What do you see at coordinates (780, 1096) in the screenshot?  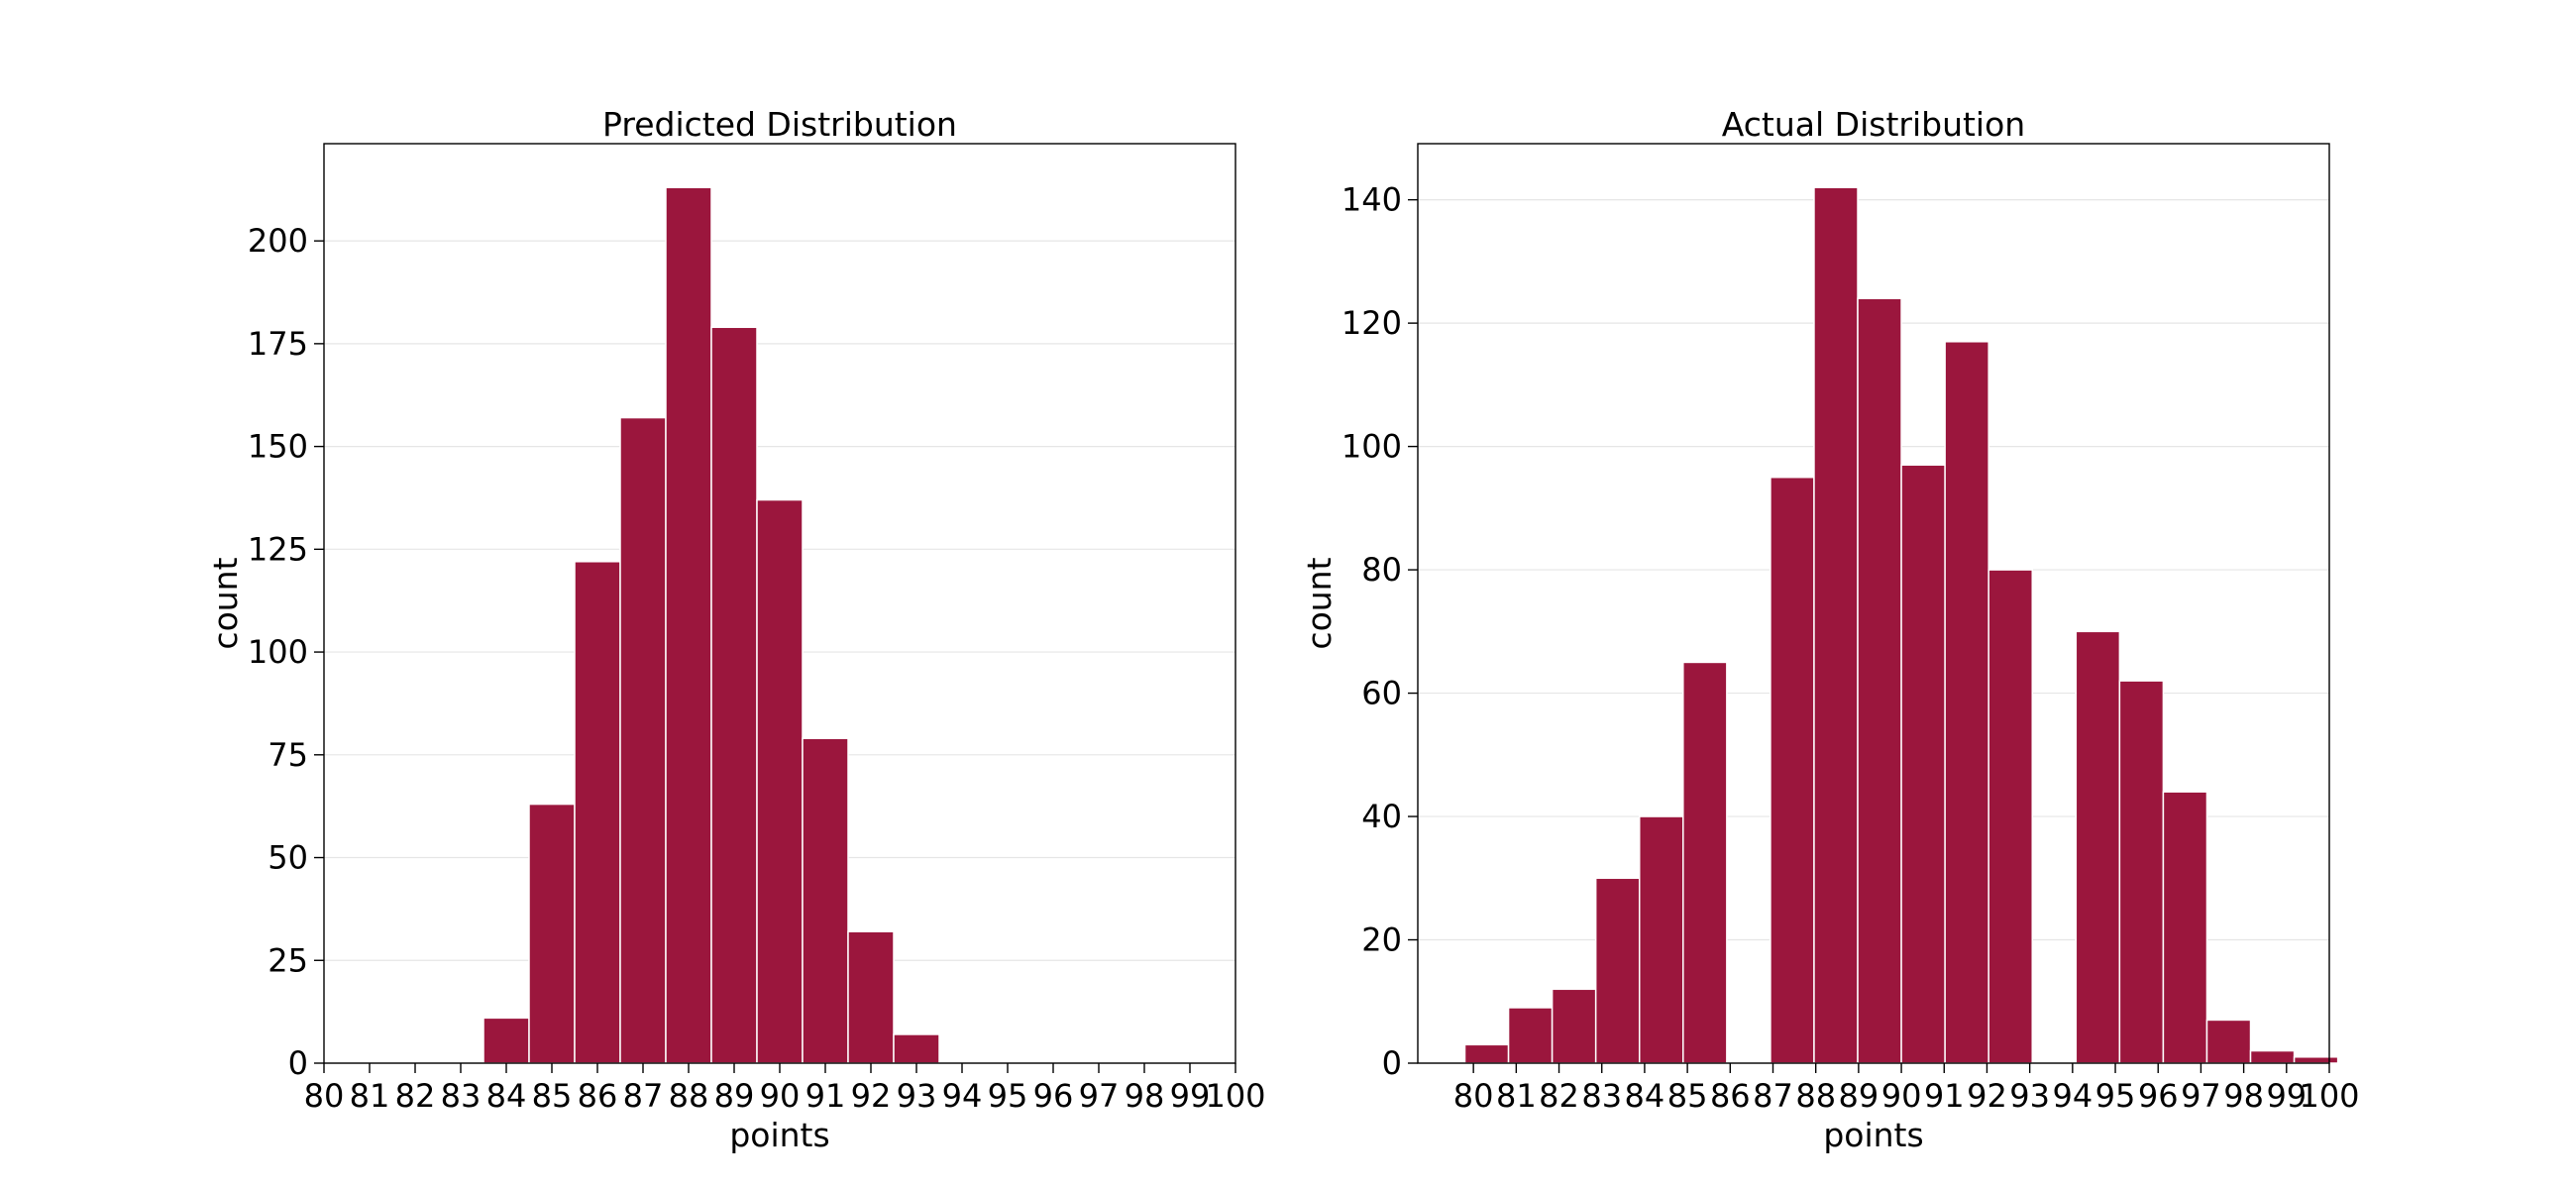 I see `predicted-x-tick-label: 90` at bounding box center [780, 1096].